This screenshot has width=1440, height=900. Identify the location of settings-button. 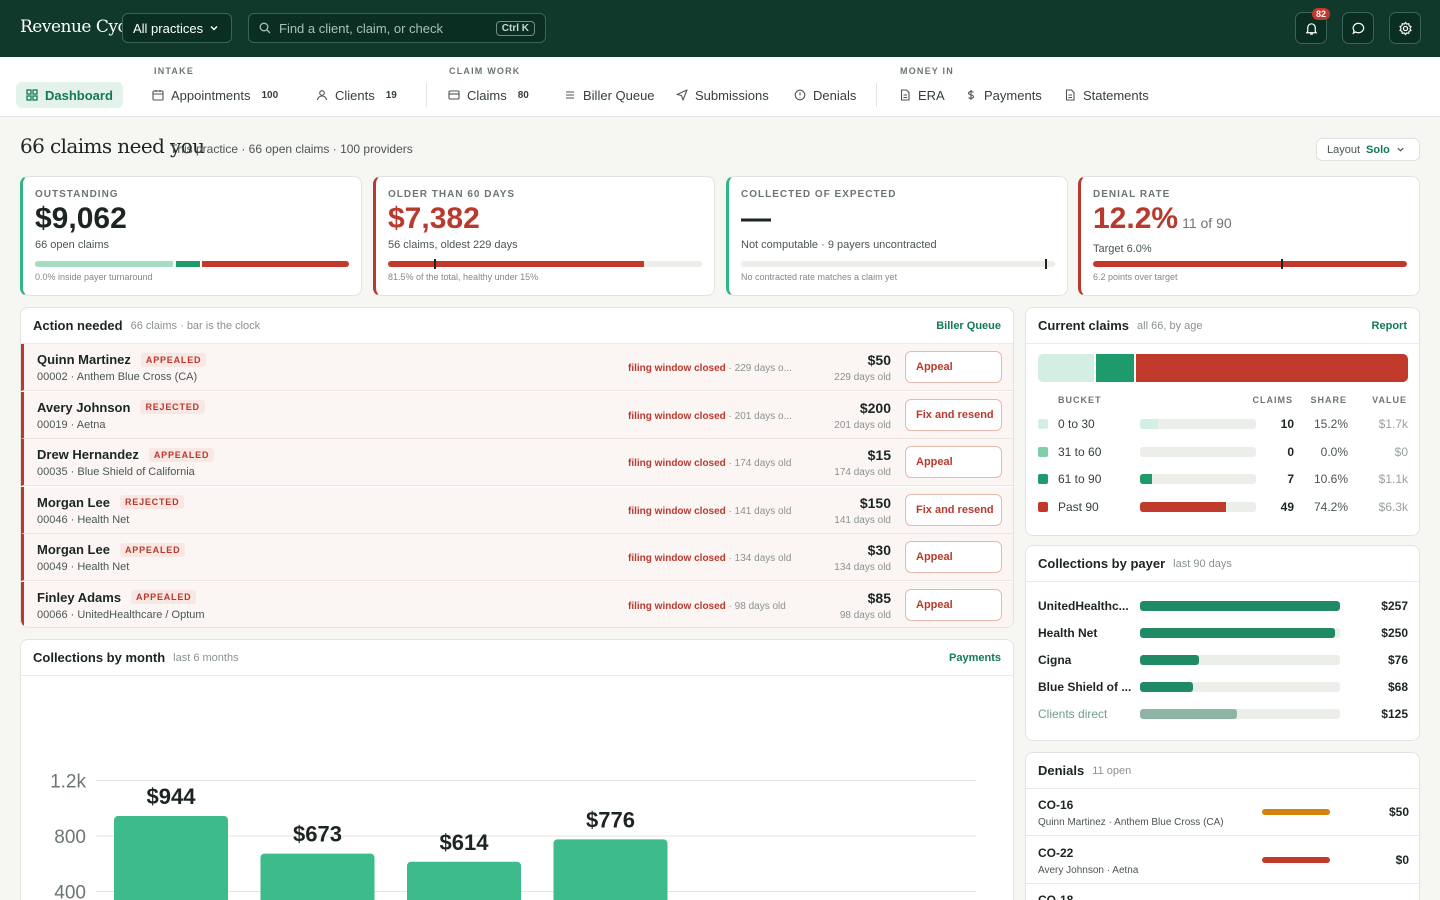
(1405, 28).